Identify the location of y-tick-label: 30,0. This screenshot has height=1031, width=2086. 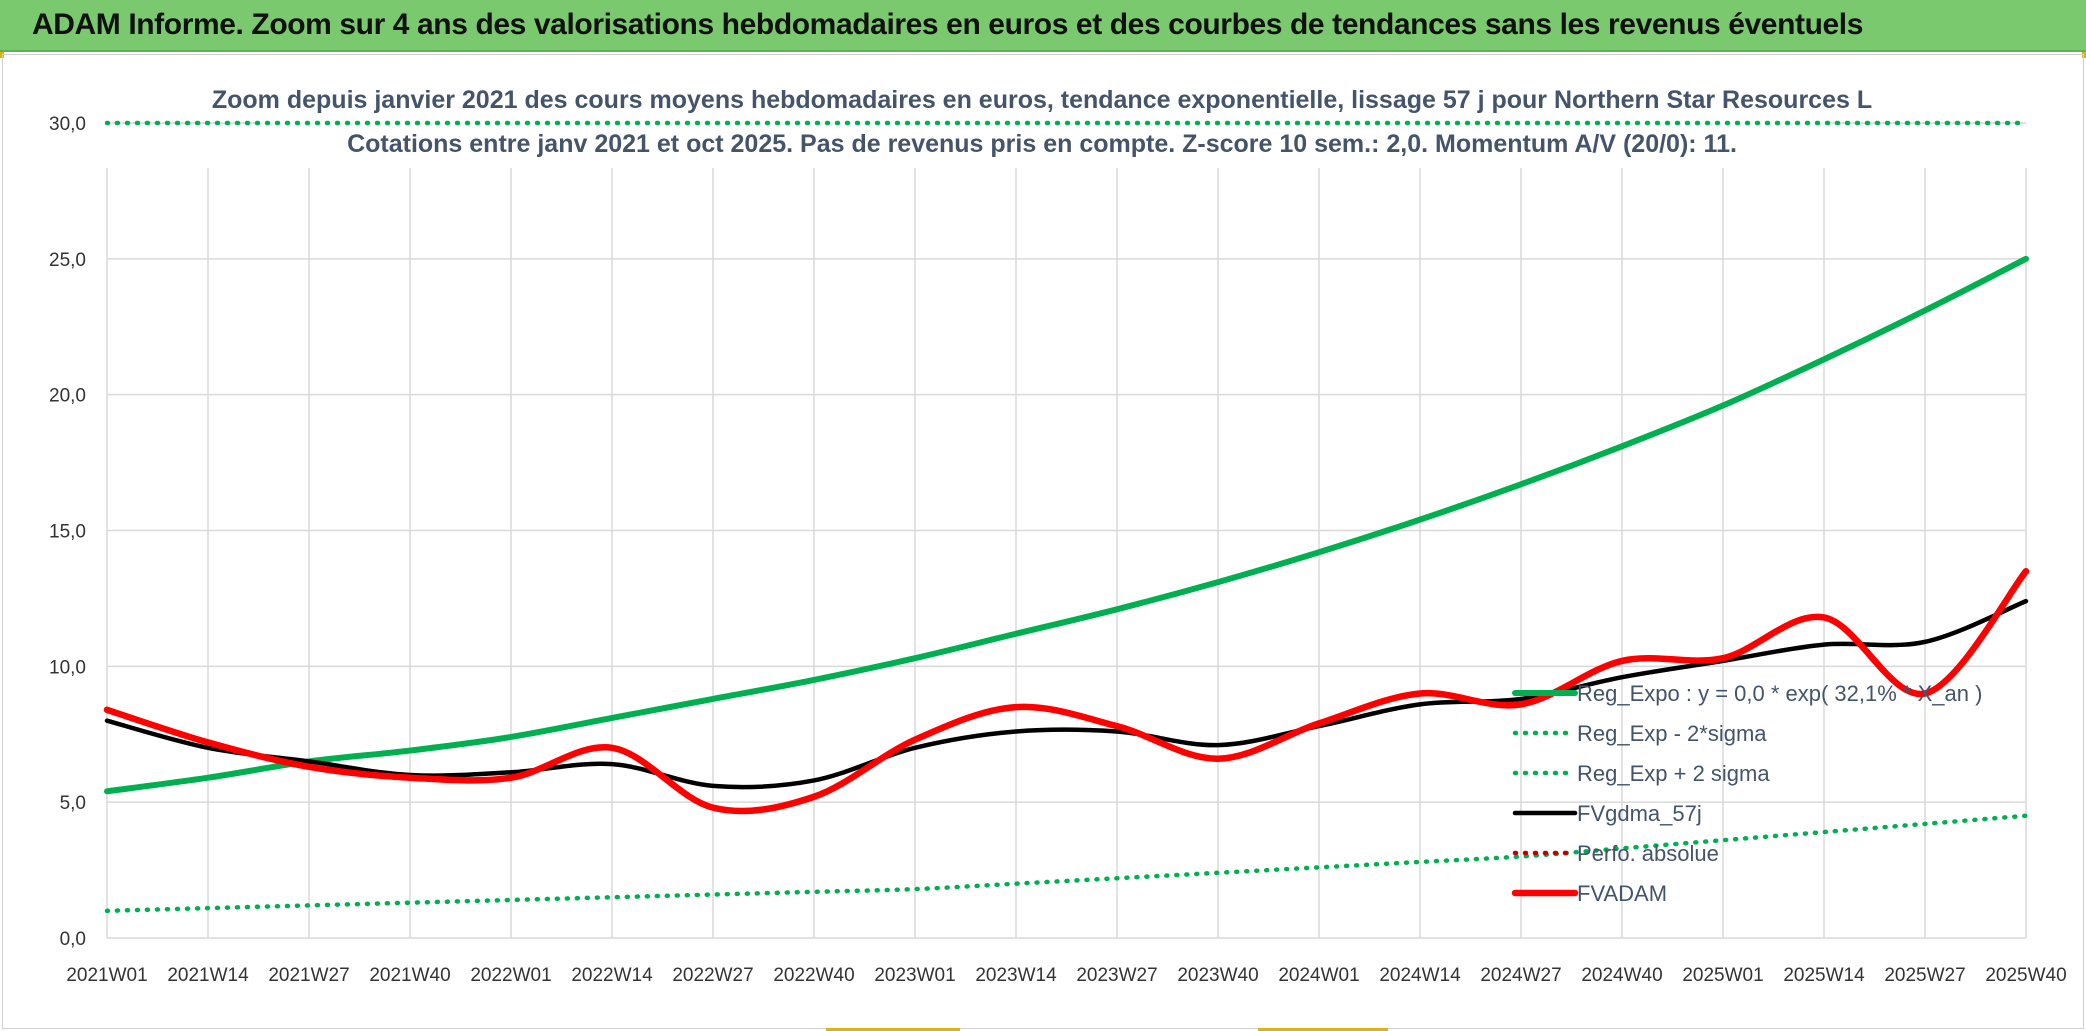
(67, 124).